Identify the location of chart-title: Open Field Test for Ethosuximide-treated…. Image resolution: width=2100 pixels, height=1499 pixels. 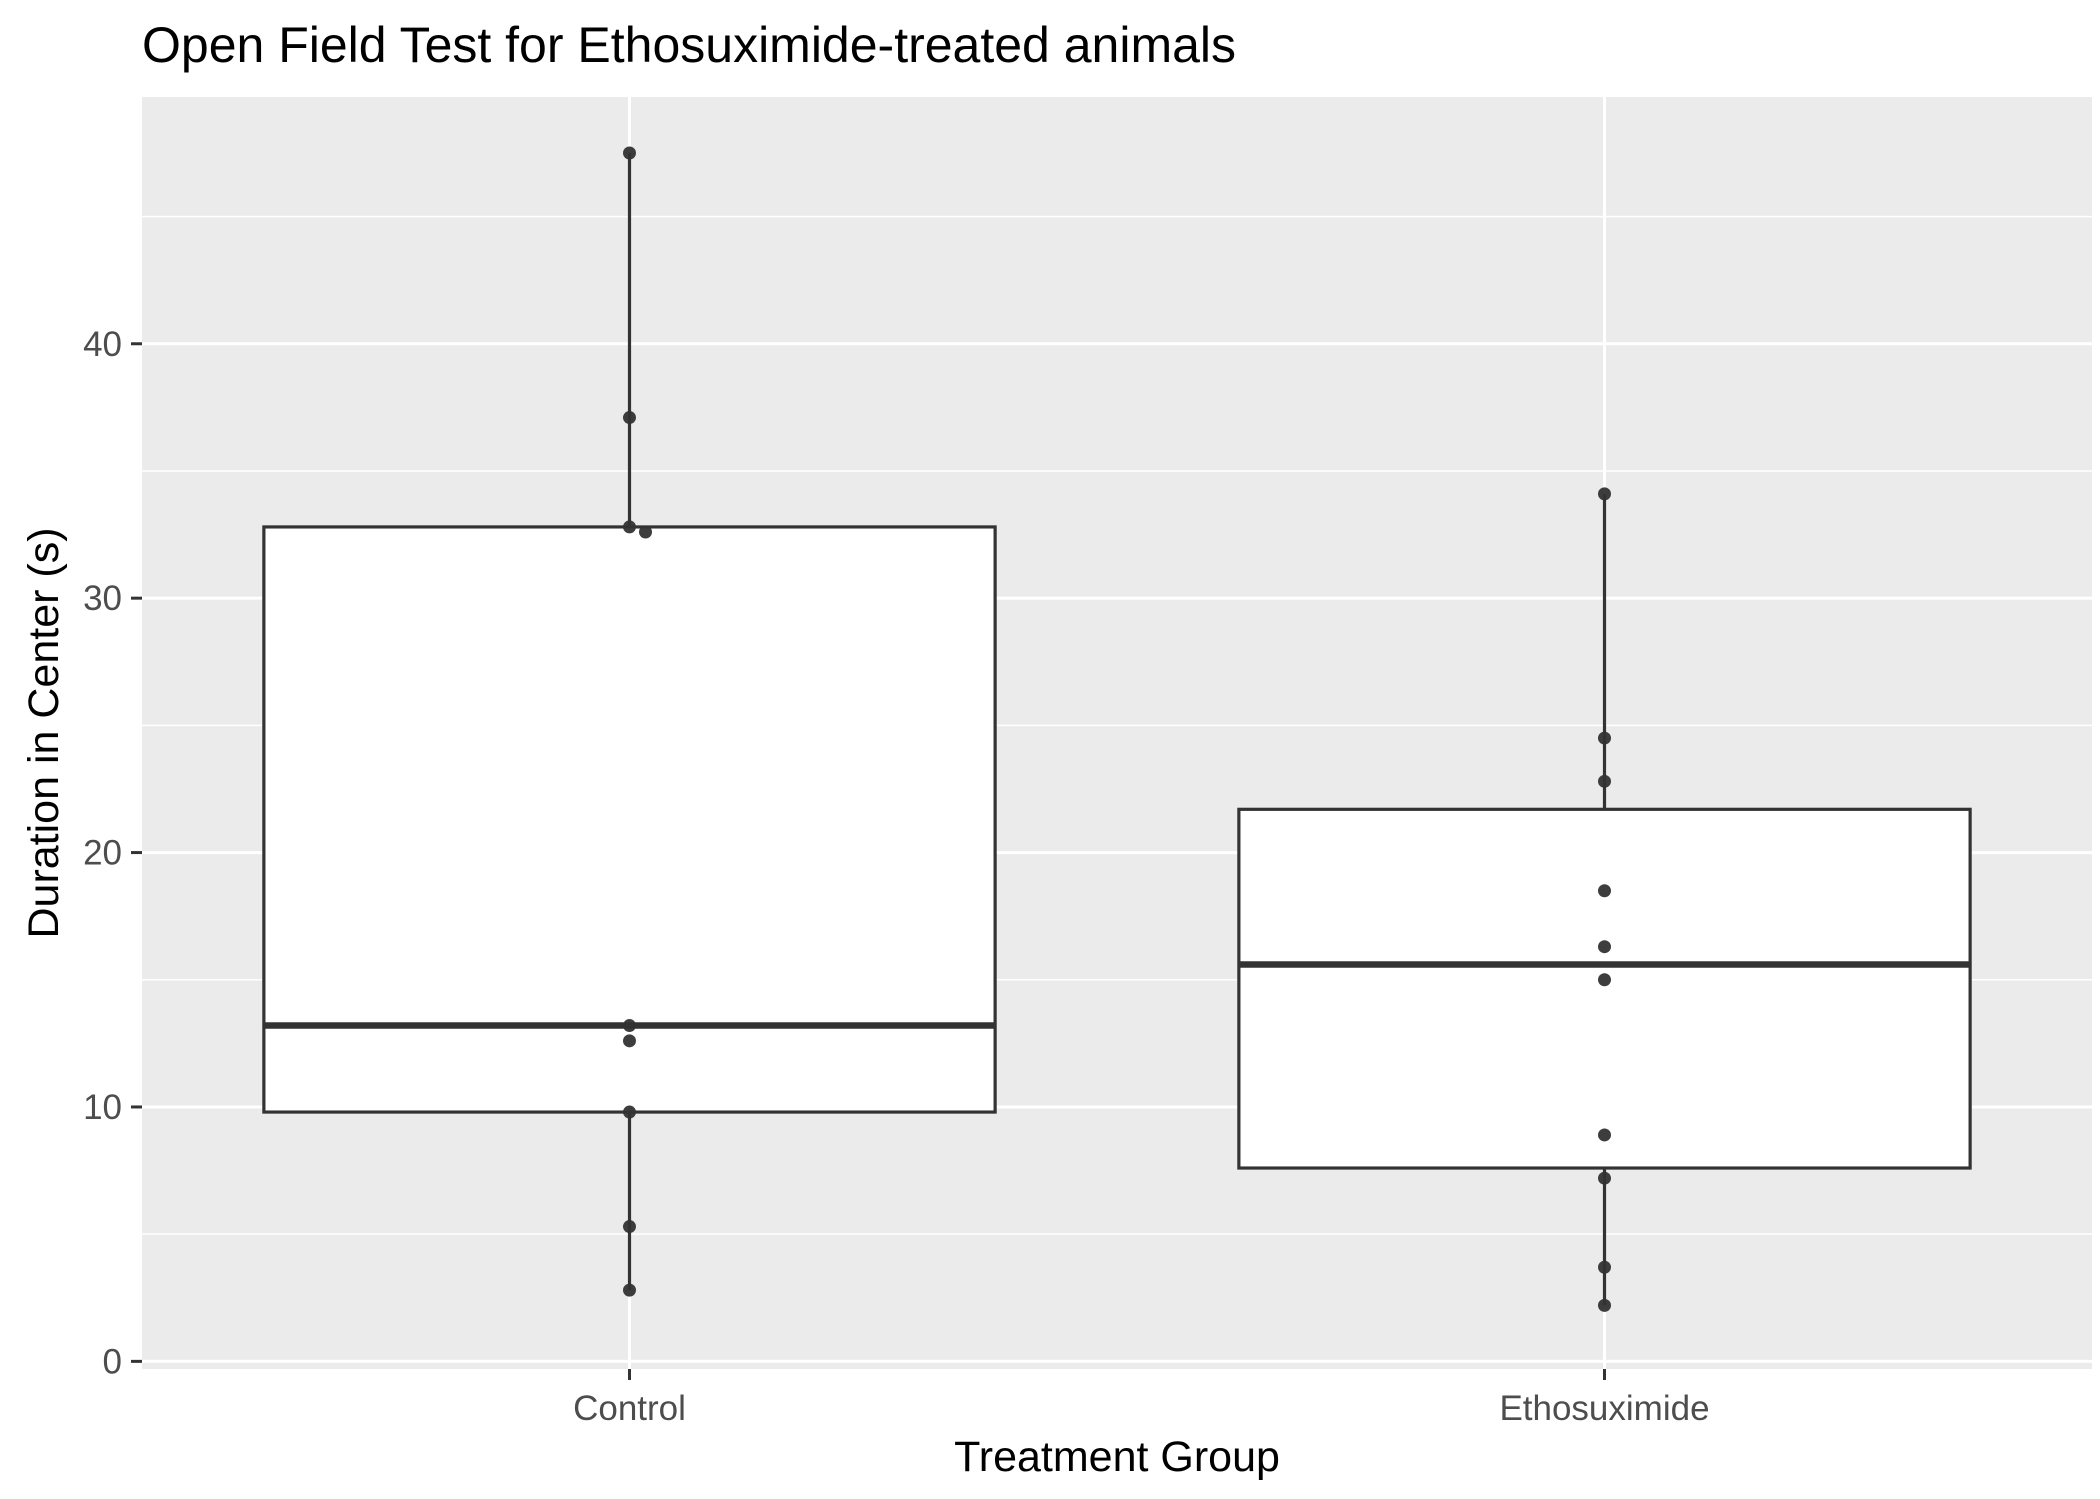
(689, 45).